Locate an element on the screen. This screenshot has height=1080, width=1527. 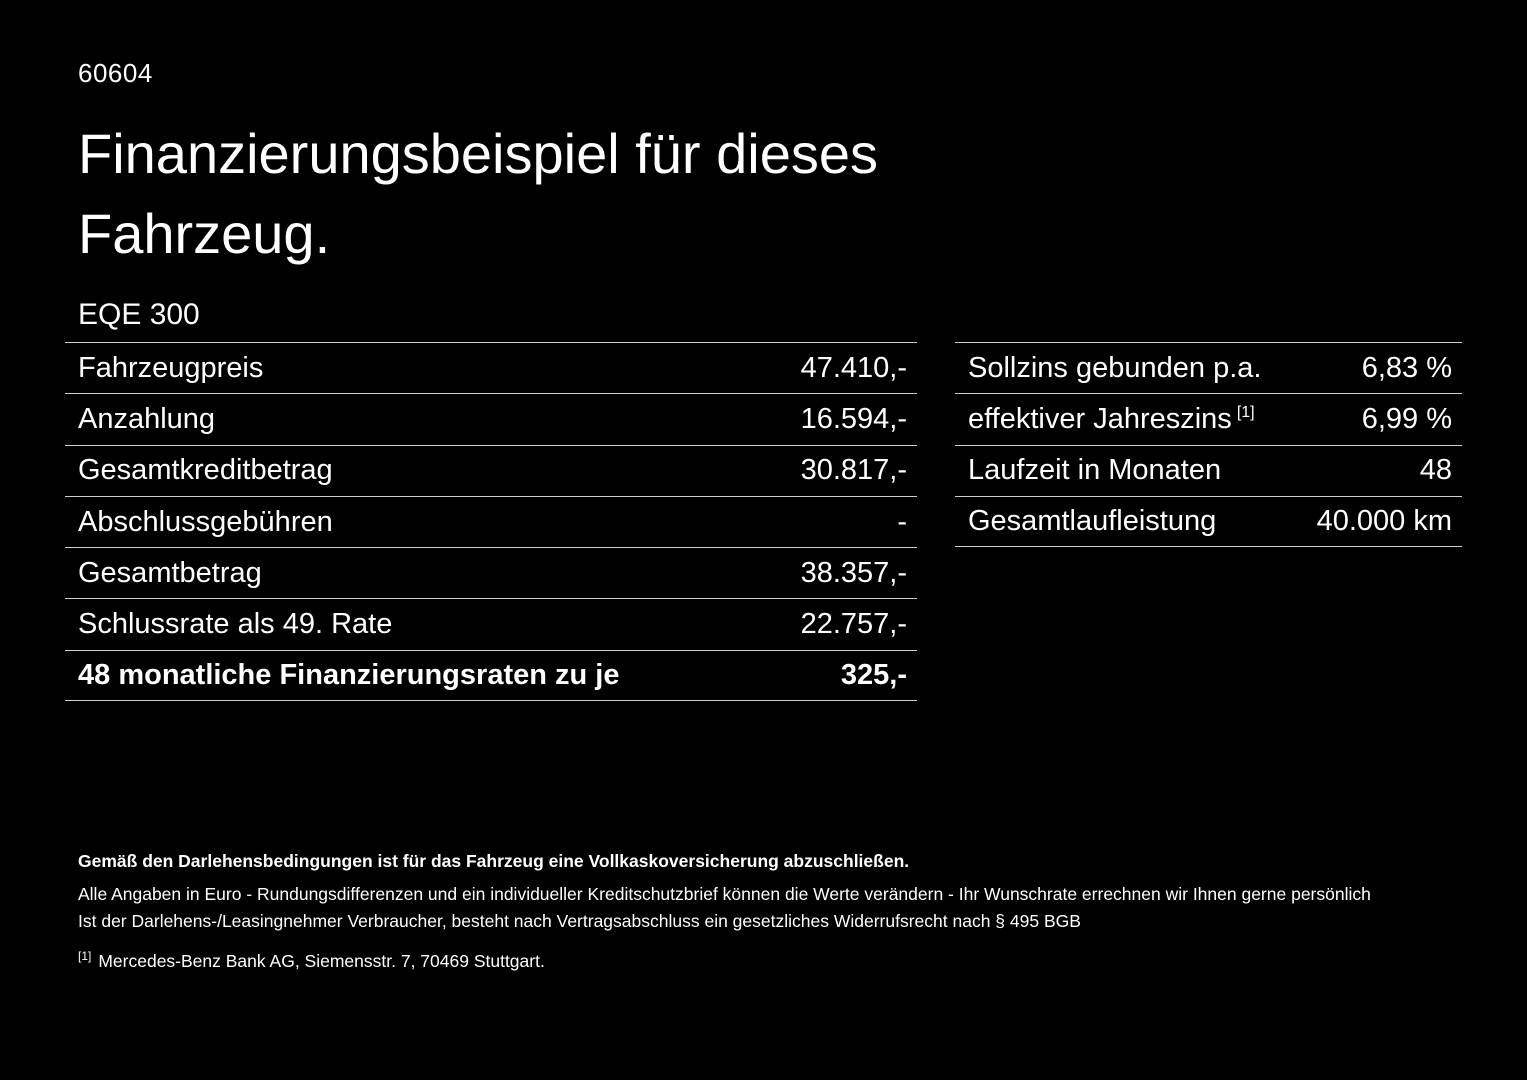
table-row-schlussrate: Schlussrate als 49. Rate 22.757,- is located at coordinates (491, 623).